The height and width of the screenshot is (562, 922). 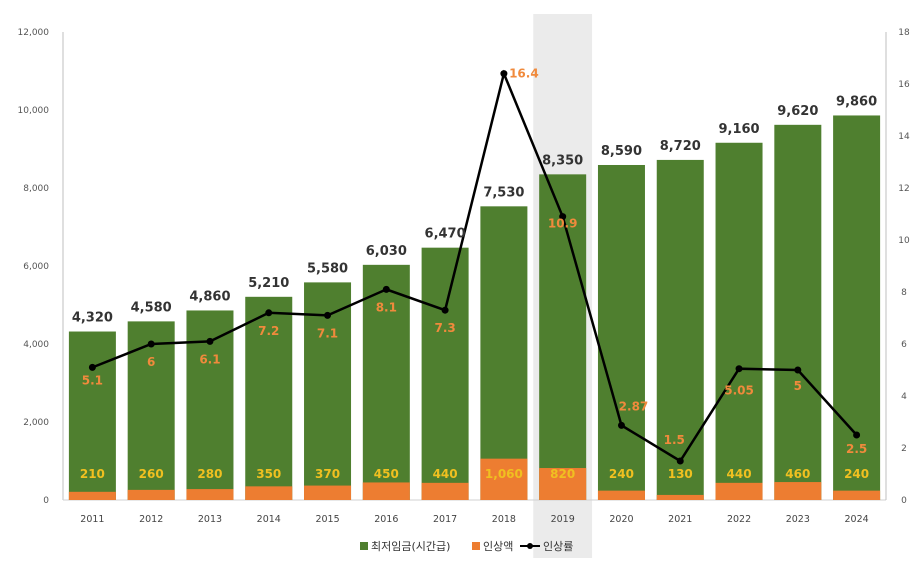 What do you see at coordinates (504, 519) in the screenshot?
I see `x-tick-label: 2018` at bounding box center [504, 519].